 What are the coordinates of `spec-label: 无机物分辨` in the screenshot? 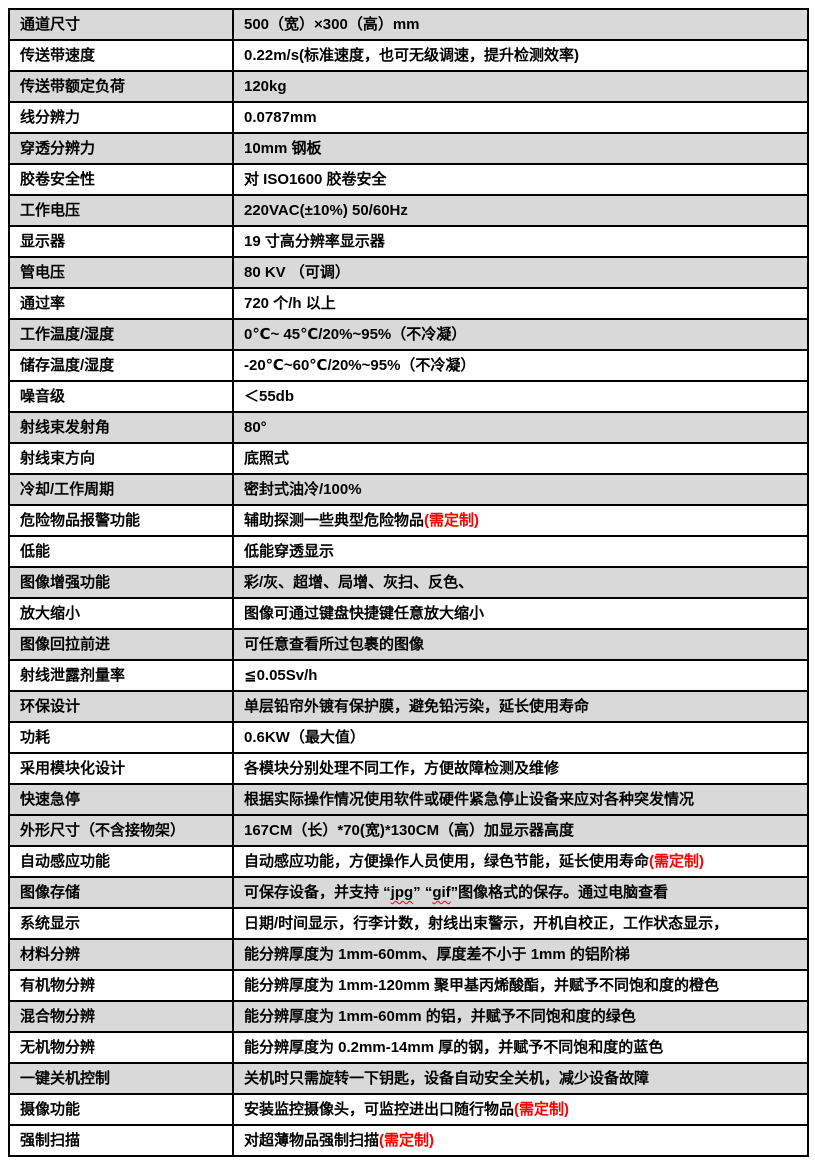 It's located at (121, 1047).